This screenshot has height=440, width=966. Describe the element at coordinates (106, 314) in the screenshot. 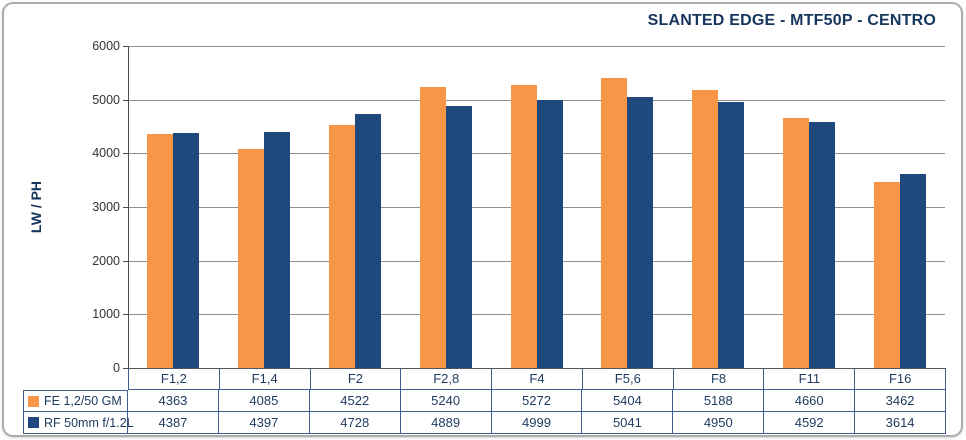

I see `y-tick-label: 1000` at that location.